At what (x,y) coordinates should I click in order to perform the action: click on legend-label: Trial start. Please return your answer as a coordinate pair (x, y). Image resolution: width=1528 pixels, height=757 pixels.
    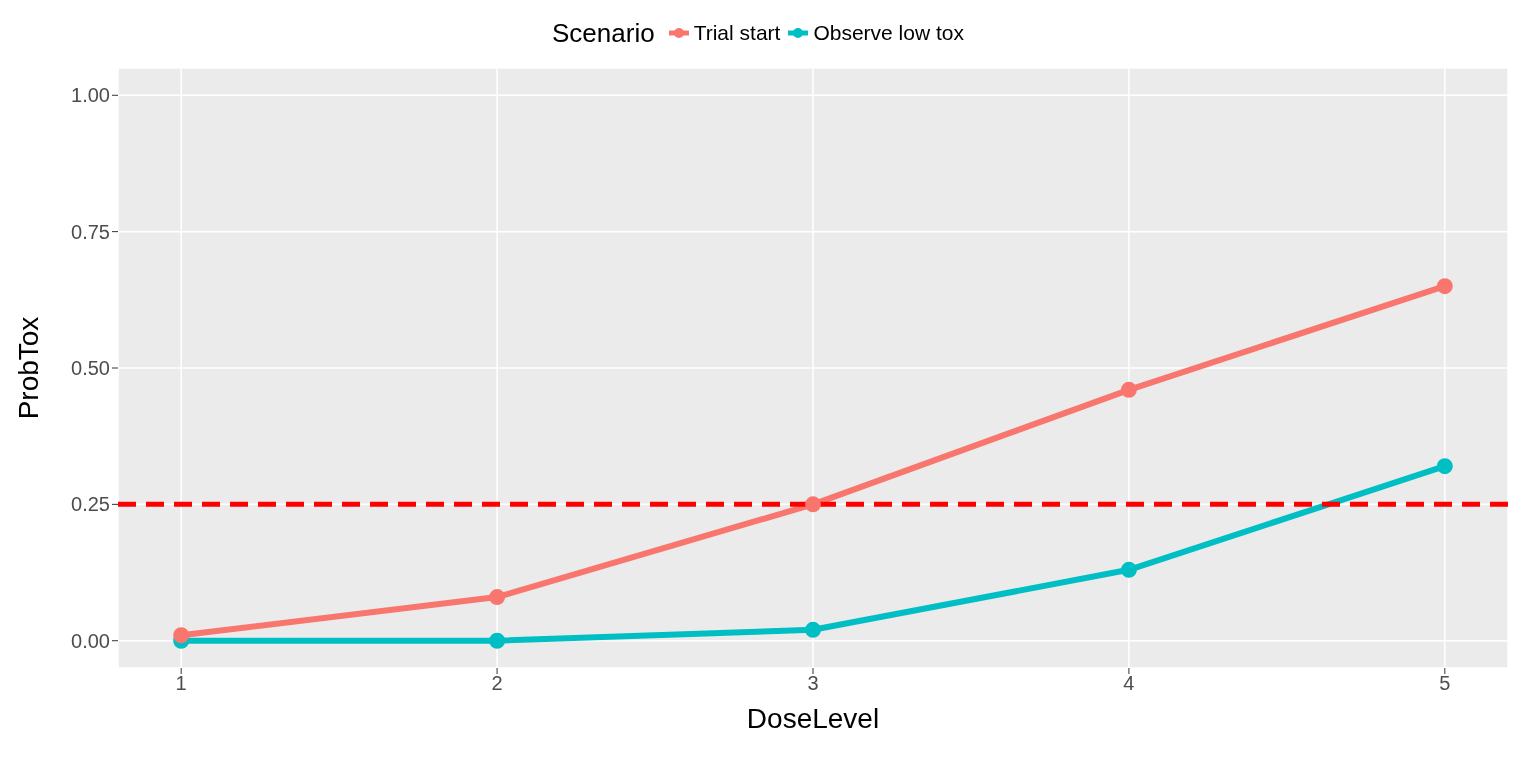
    Looking at the image, I should click on (737, 33).